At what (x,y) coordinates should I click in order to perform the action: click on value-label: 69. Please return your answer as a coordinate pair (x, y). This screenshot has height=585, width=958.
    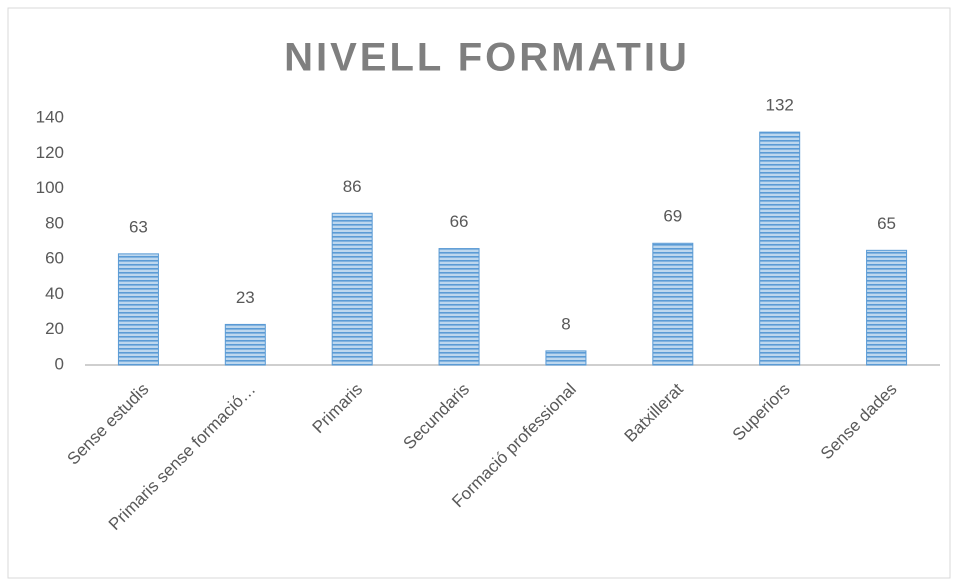
    Looking at the image, I should click on (672, 216).